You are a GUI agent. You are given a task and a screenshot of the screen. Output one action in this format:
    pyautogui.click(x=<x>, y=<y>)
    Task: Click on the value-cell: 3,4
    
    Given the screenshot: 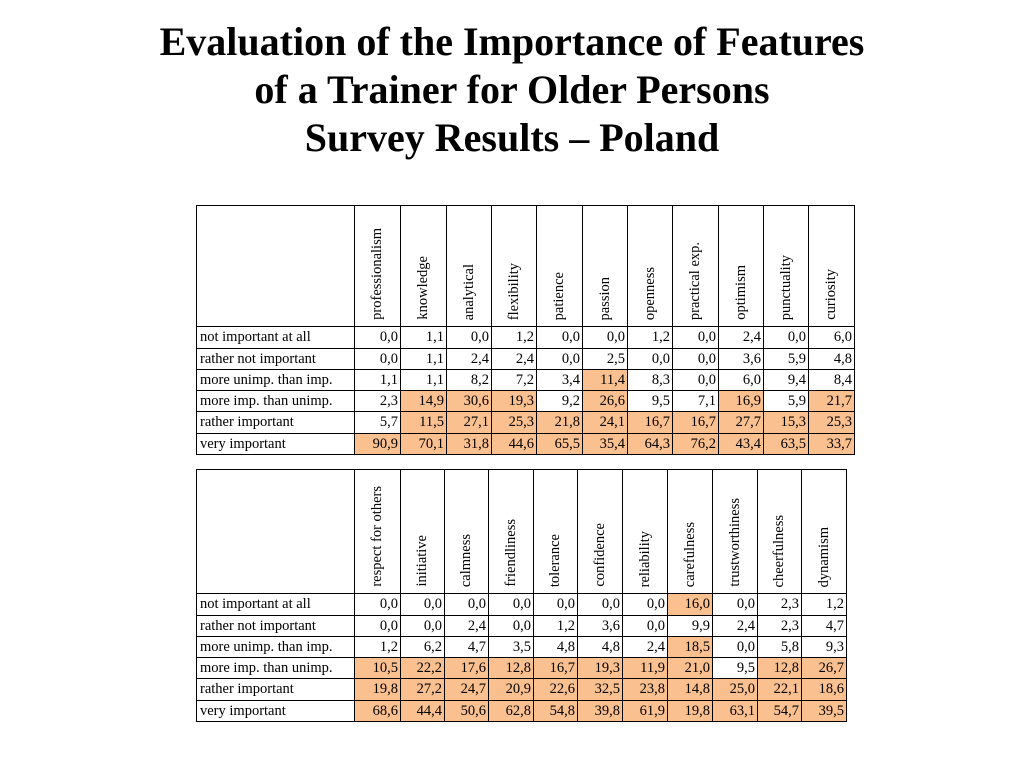 What is the action you would take?
    pyautogui.click(x=559, y=380)
    